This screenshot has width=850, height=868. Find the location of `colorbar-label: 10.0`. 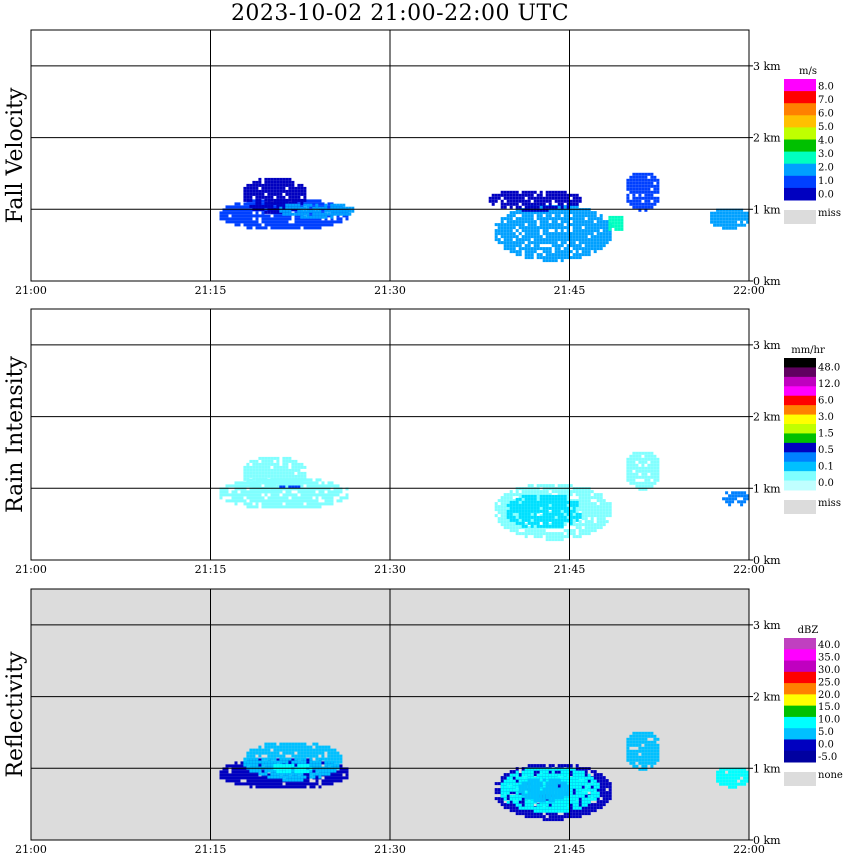

colorbar-label: 10.0 is located at coordinates (829, 720).